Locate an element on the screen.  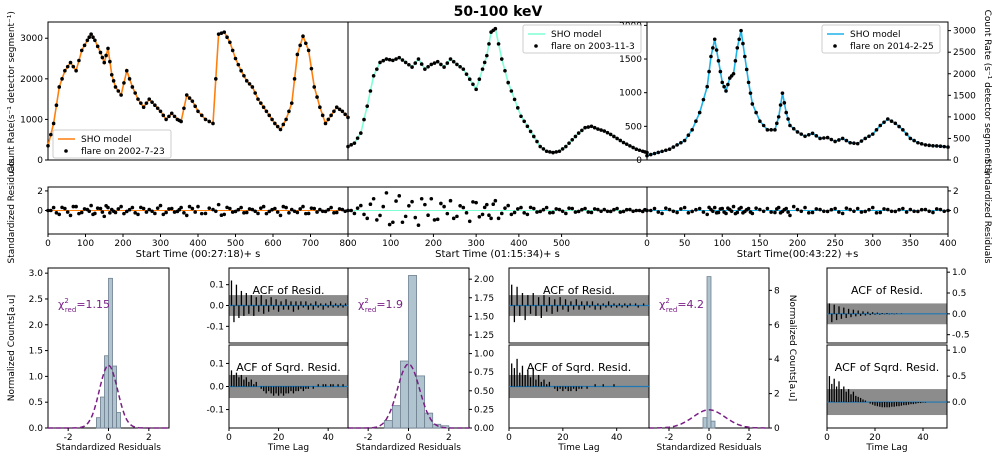
acf3-title: ACF of Resid. is located at coordinates (579, 290).